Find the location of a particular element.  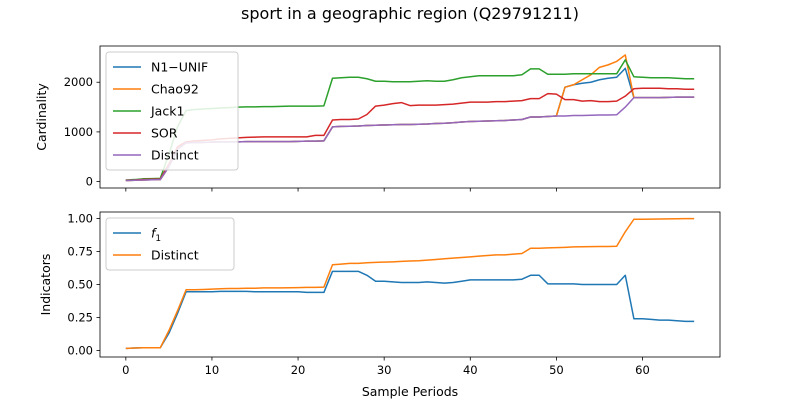

x-tick-label: 20 is located at coordinates (298, 370).